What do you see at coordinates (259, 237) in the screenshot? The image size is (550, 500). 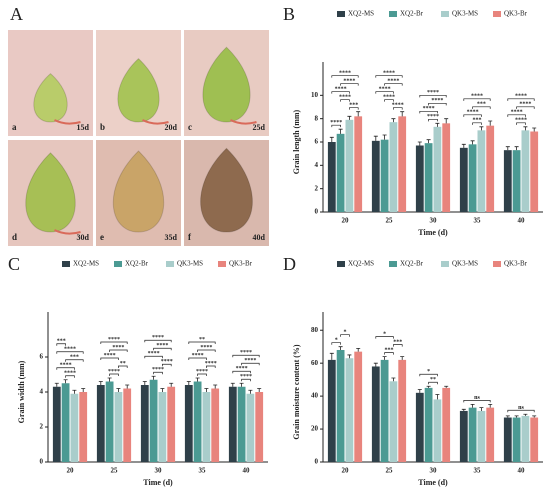 I see `photo-age: 40d` at bounding box center [259, 237].